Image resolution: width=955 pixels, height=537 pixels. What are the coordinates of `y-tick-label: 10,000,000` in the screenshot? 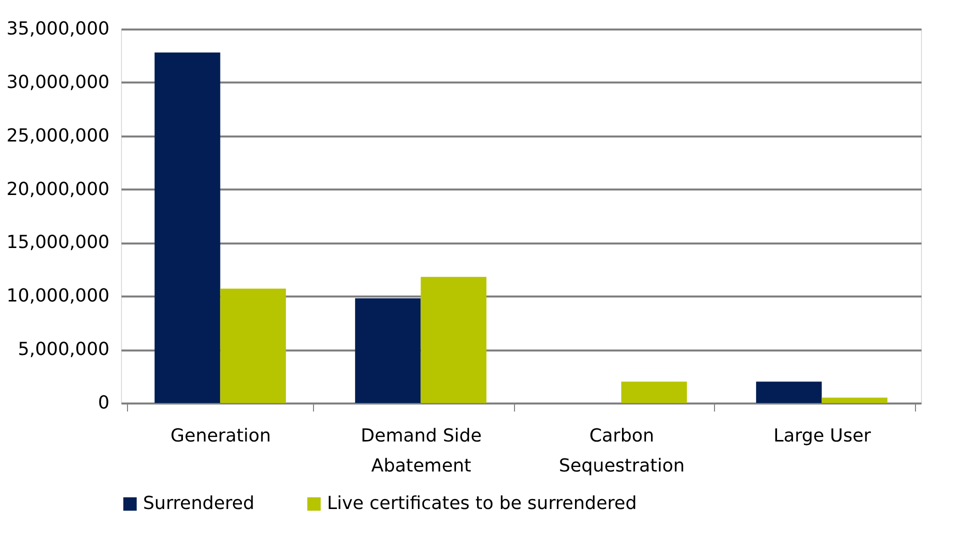 It's located at (58, 296).